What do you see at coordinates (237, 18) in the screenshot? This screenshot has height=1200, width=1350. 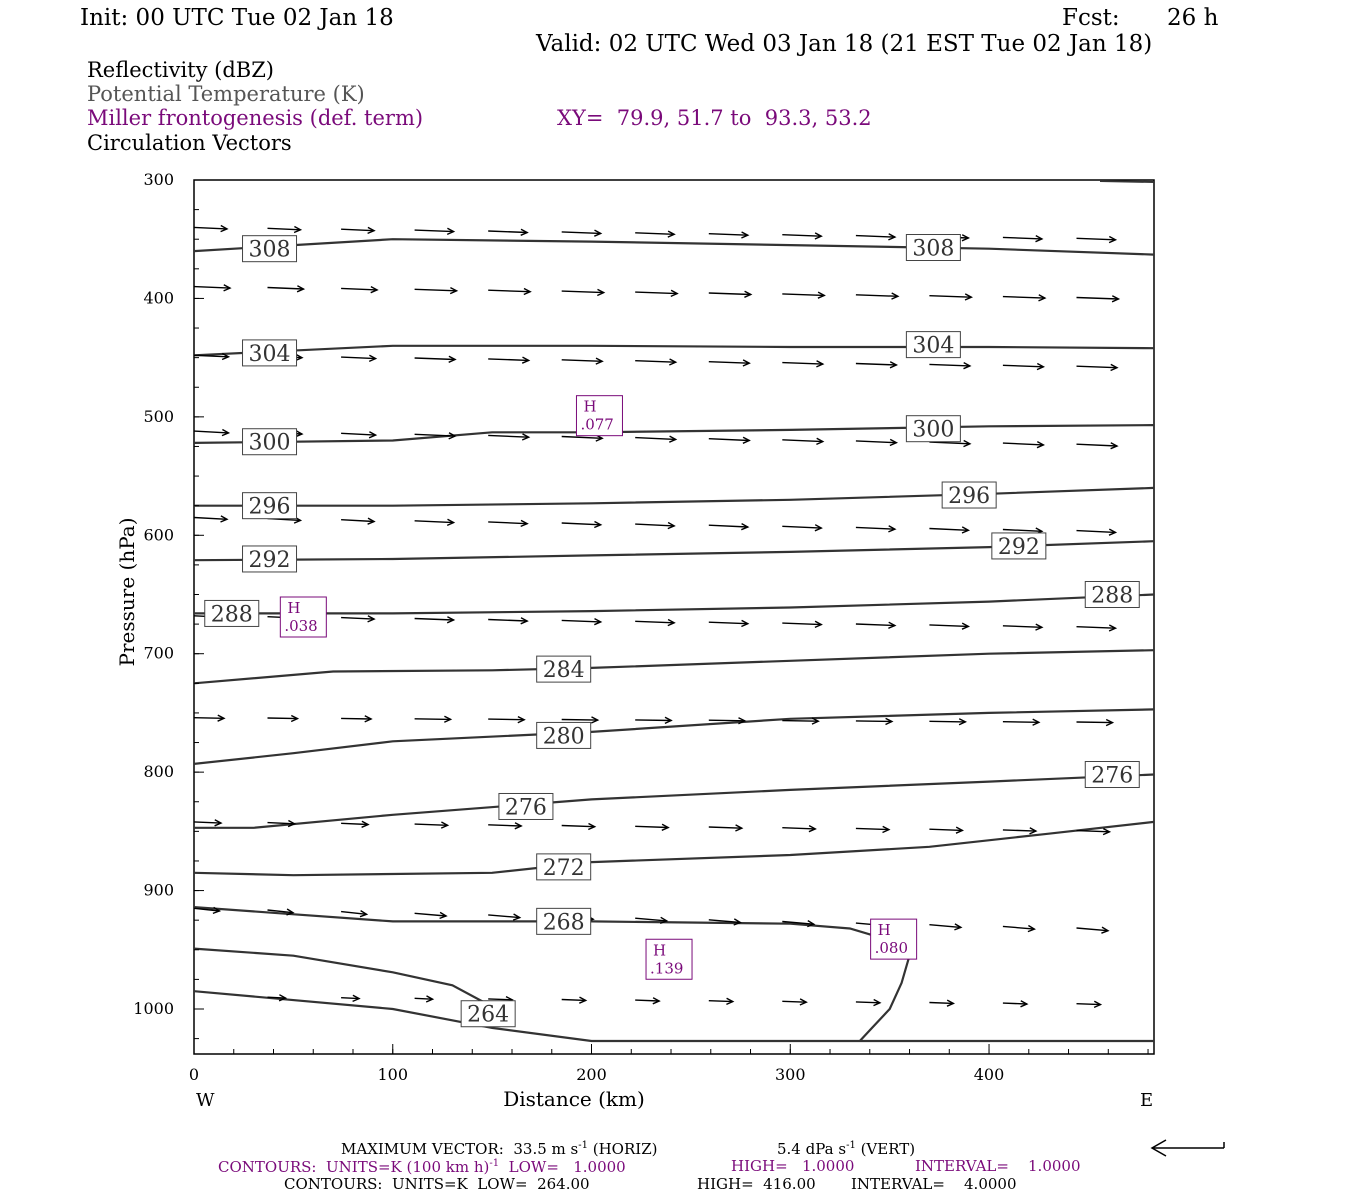 I see `init-time: Init: 00 UTC Tue 02 Jan 18` at bounding box center [237, 18].